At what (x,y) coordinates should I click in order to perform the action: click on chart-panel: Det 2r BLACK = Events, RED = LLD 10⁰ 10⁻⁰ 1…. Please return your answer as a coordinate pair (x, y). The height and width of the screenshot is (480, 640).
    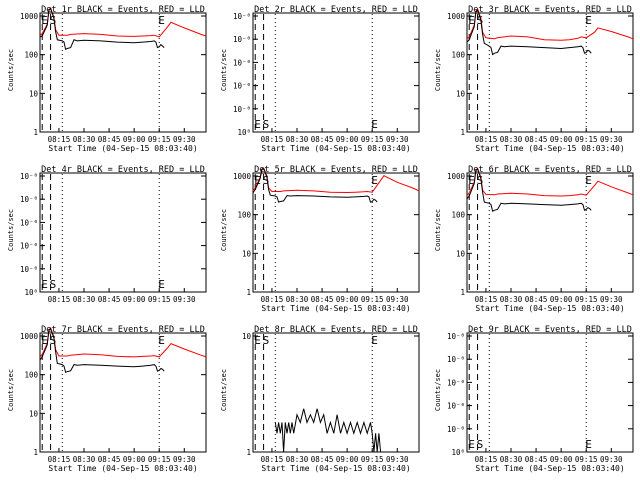
    Looking at the image, I should click on (320, 79).